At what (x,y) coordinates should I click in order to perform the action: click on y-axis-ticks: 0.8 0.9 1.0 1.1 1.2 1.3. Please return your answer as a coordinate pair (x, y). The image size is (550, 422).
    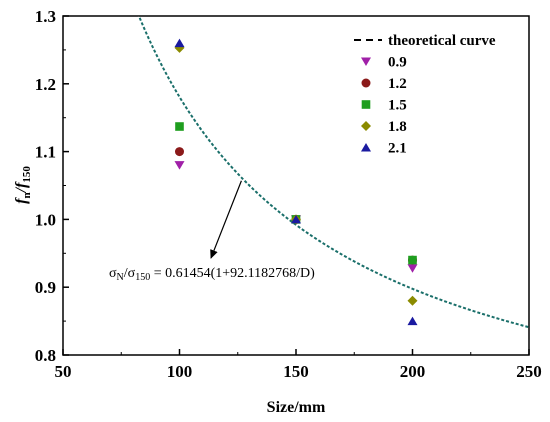
    Looking at the image, I should click on (52, 186).